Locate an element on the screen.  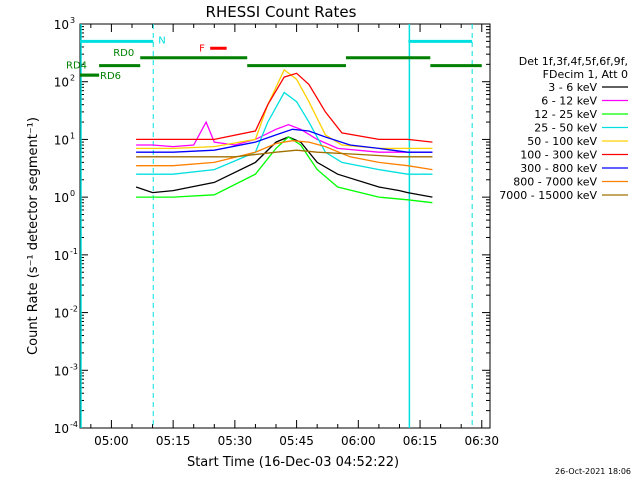
x-tick-label: 05:15 is located at coordinates (173, 441).